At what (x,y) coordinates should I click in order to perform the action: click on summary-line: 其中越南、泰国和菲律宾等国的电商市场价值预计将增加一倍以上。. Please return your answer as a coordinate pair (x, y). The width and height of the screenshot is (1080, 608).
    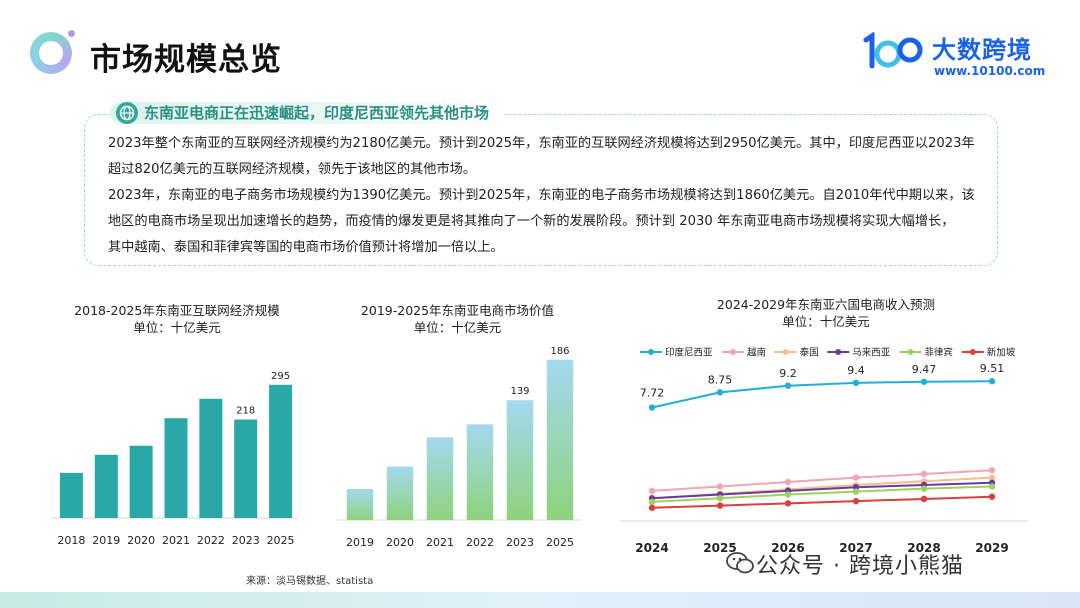
    Looking at the image, I should click on (306, 247).